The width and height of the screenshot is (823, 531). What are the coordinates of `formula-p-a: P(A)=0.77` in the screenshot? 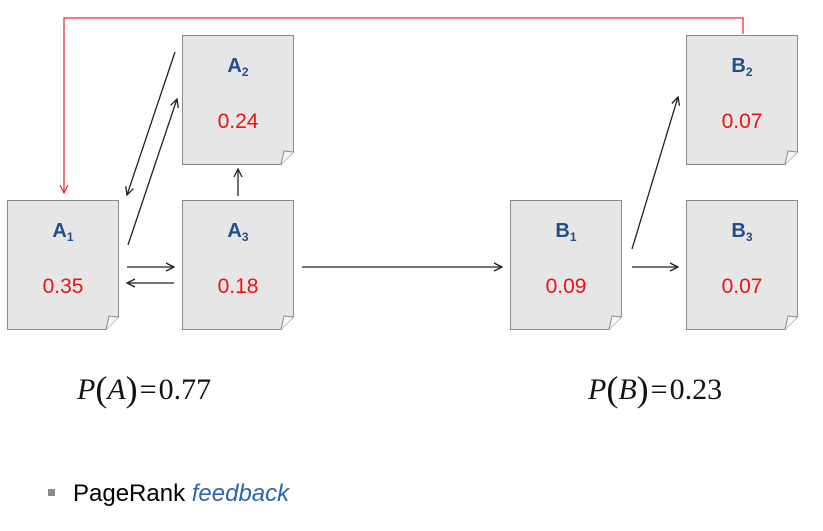 It's located at (144, 387).